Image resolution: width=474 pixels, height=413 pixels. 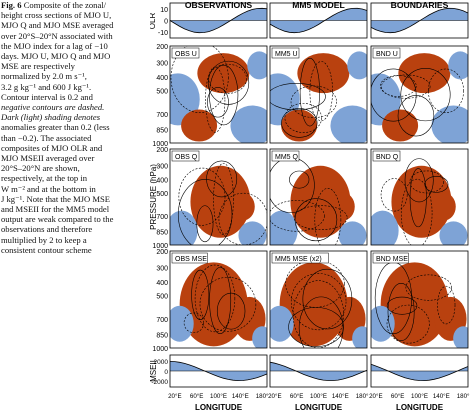 I want to click on cross-section-panel: MM5 U, so click(x=318, y=94).